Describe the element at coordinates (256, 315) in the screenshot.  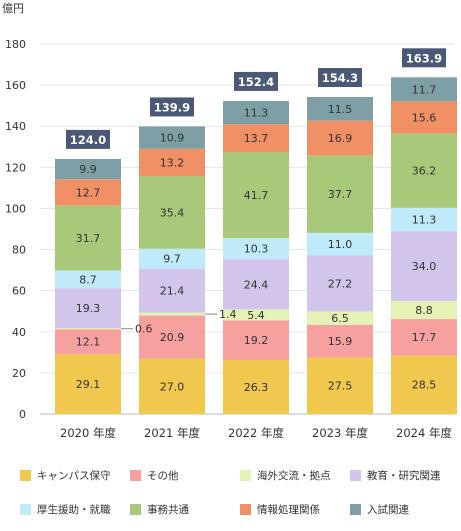
I see `value-label: 5.4` at that location.